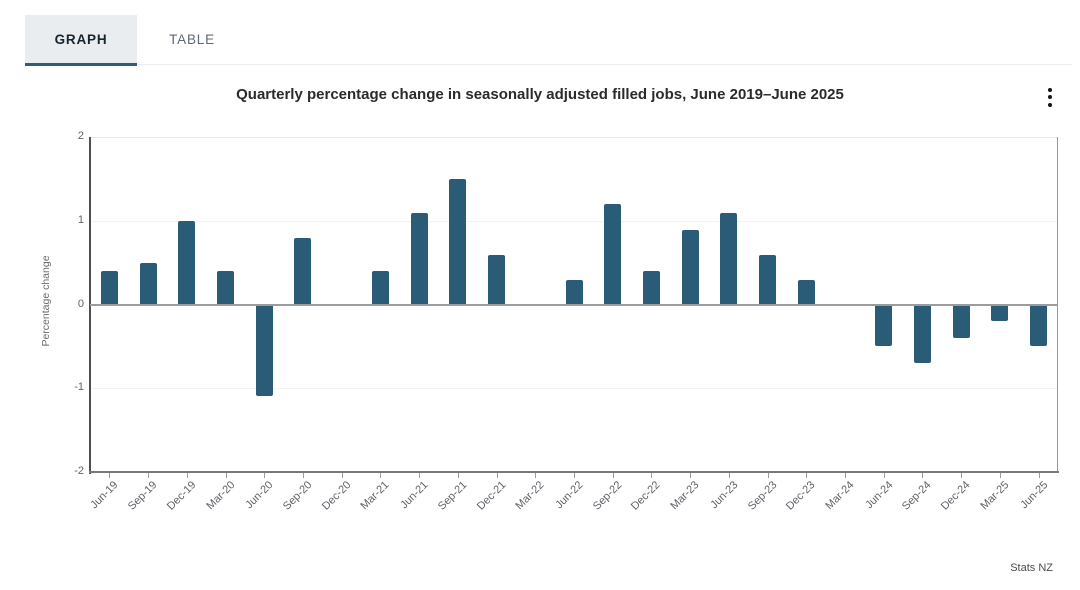 The width and height of the screenshot is (1080, 590). Describe the element at coordinates (840, 496) in the screenshot. I see `x-tick-label: Mar-24` at that location.